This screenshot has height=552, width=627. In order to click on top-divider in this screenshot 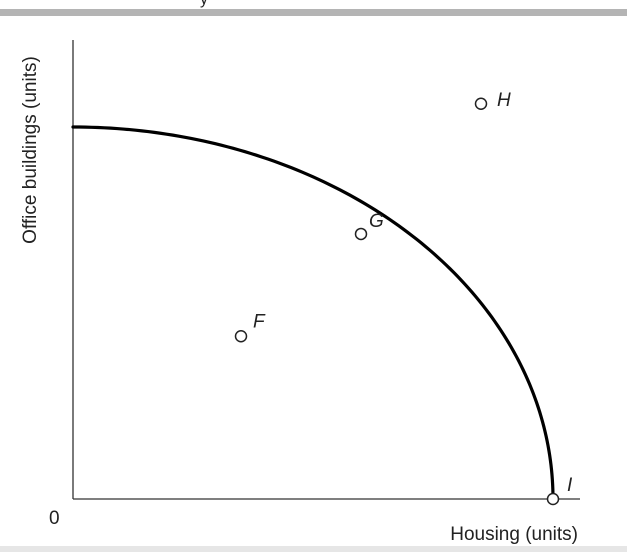, I will do `click(313, 12)`.